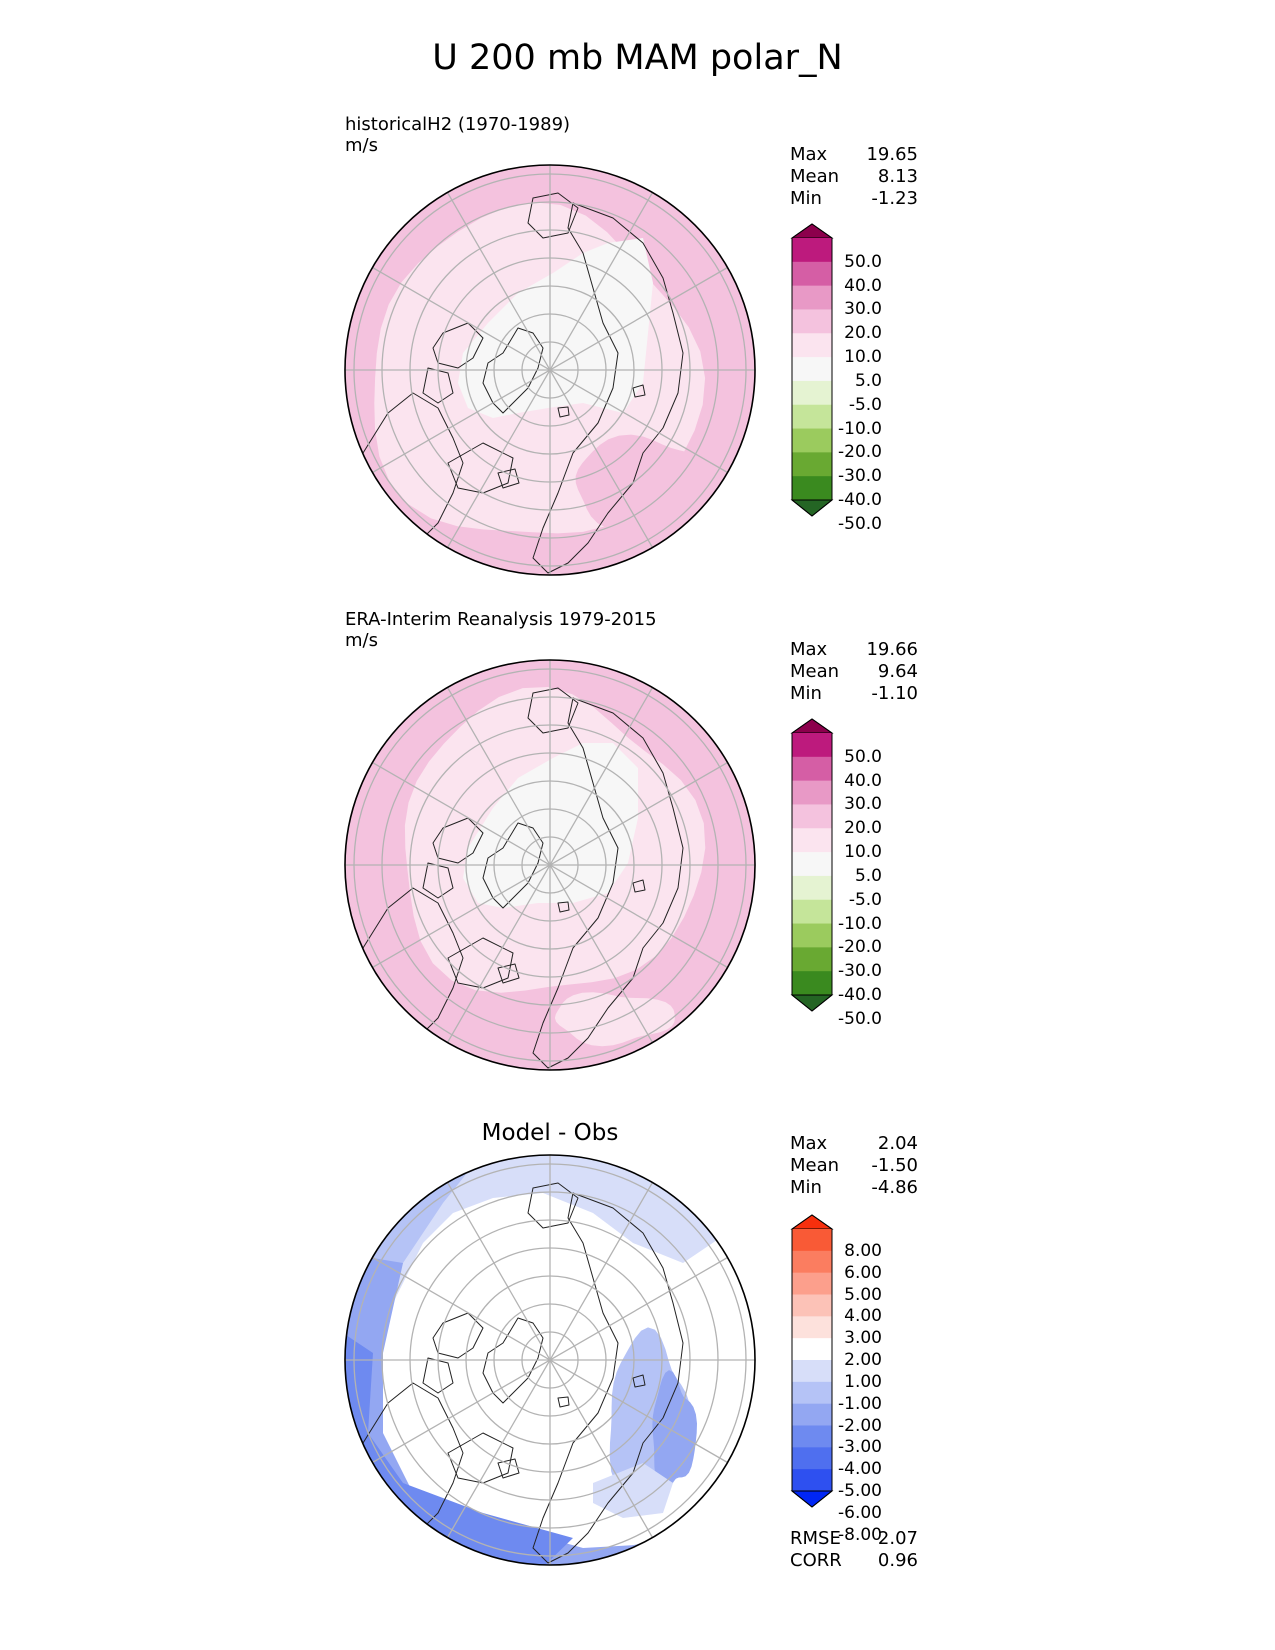  I want to click on colorbar-tick-label: -2.00, so click(860, 1425).